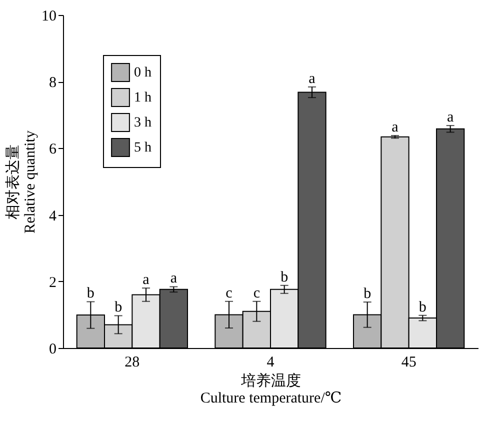 The height and width of the screenshot is (426, 502). Describe the element at coordinates (52, 350) in the screenshot. I see `y-tick-label: 0` at that location.